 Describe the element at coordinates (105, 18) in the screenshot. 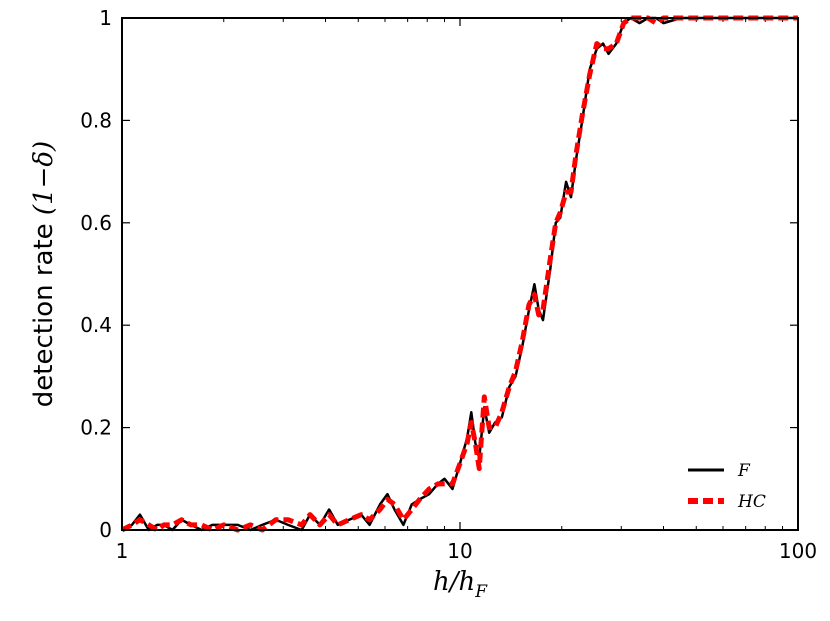

I see `y-tick-label: 1` at that location.